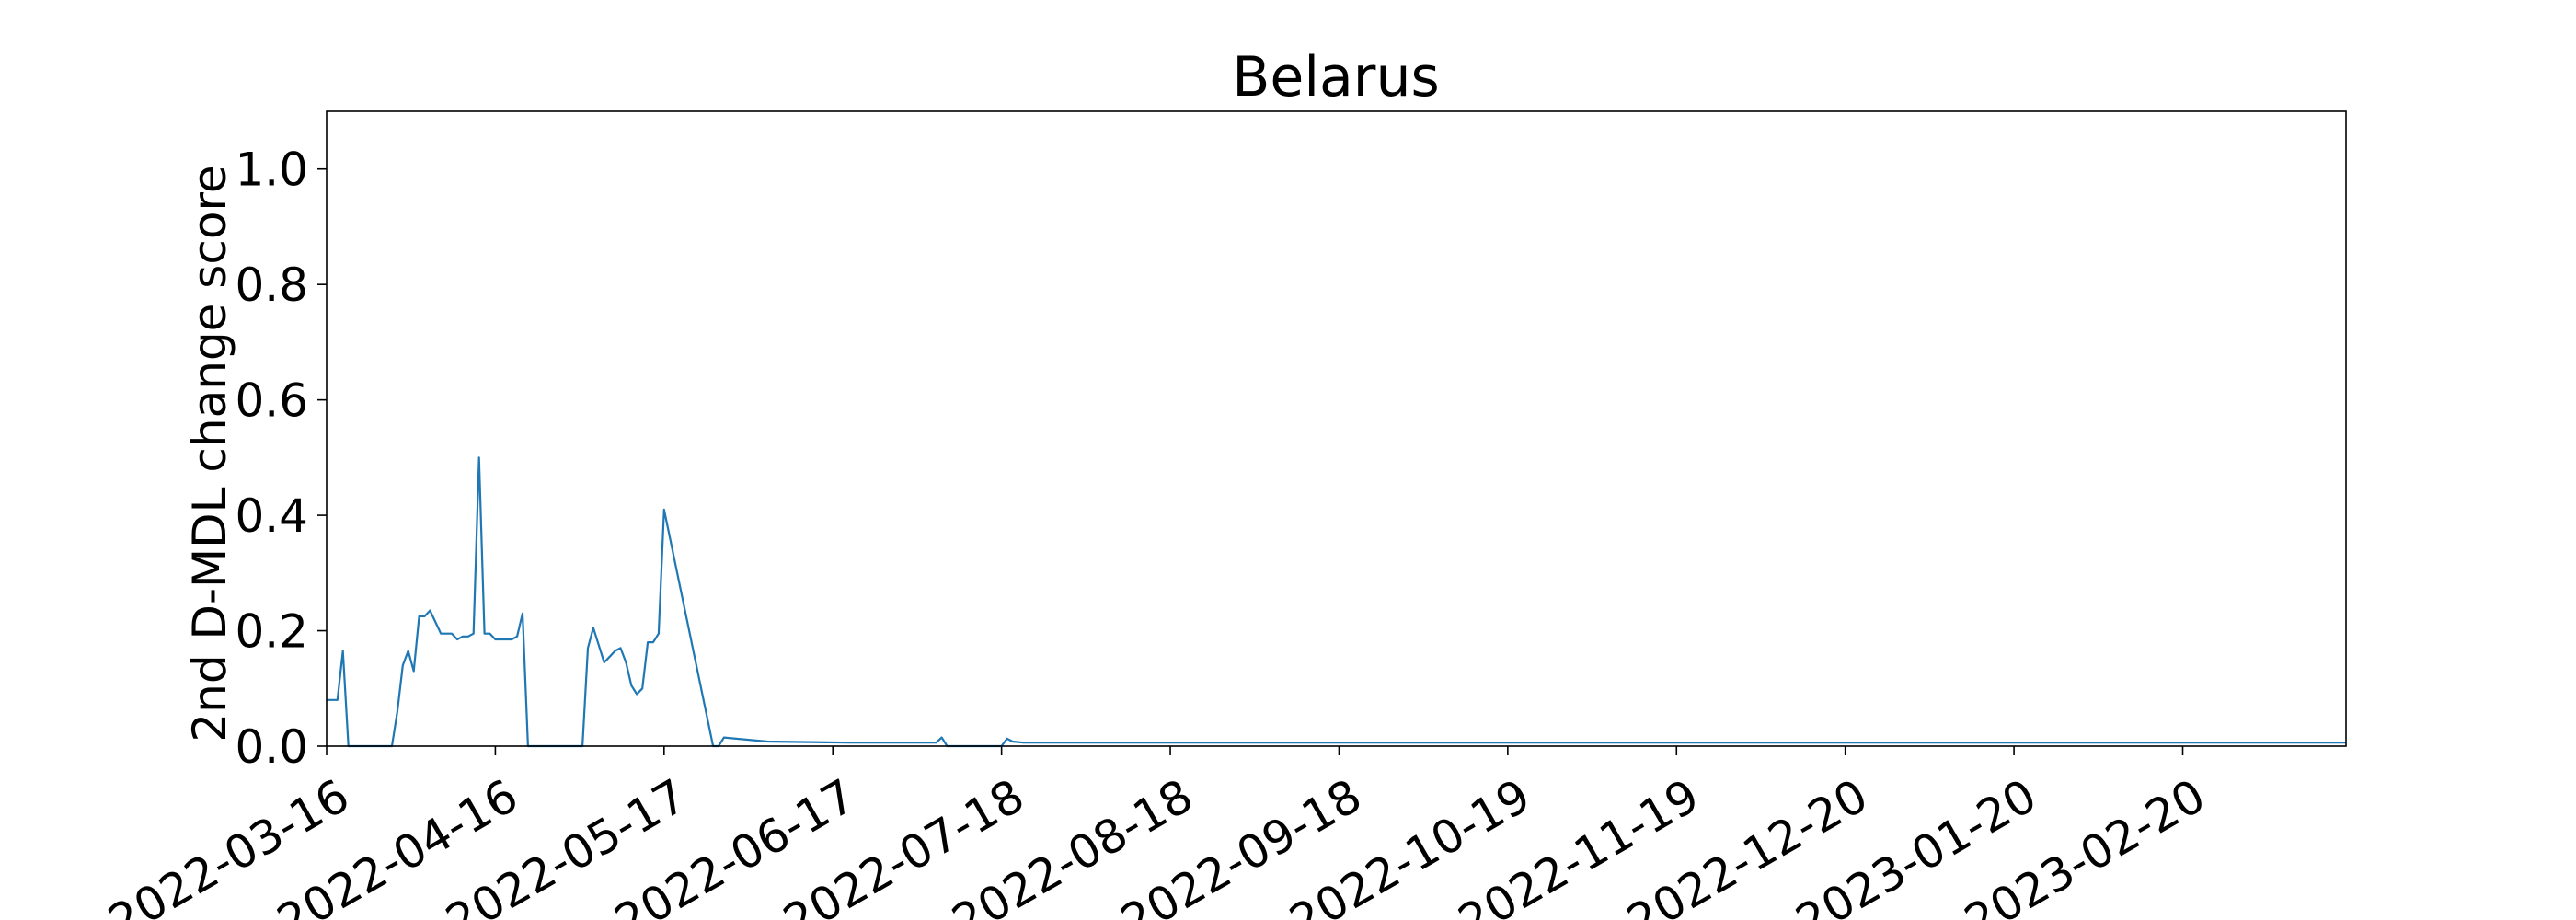 The image size is (2576, 920). What do you see at coordinates (271, 516) in the screenshot?
I see `y-tick-label: 0.4` at bounding box center [271, 516].